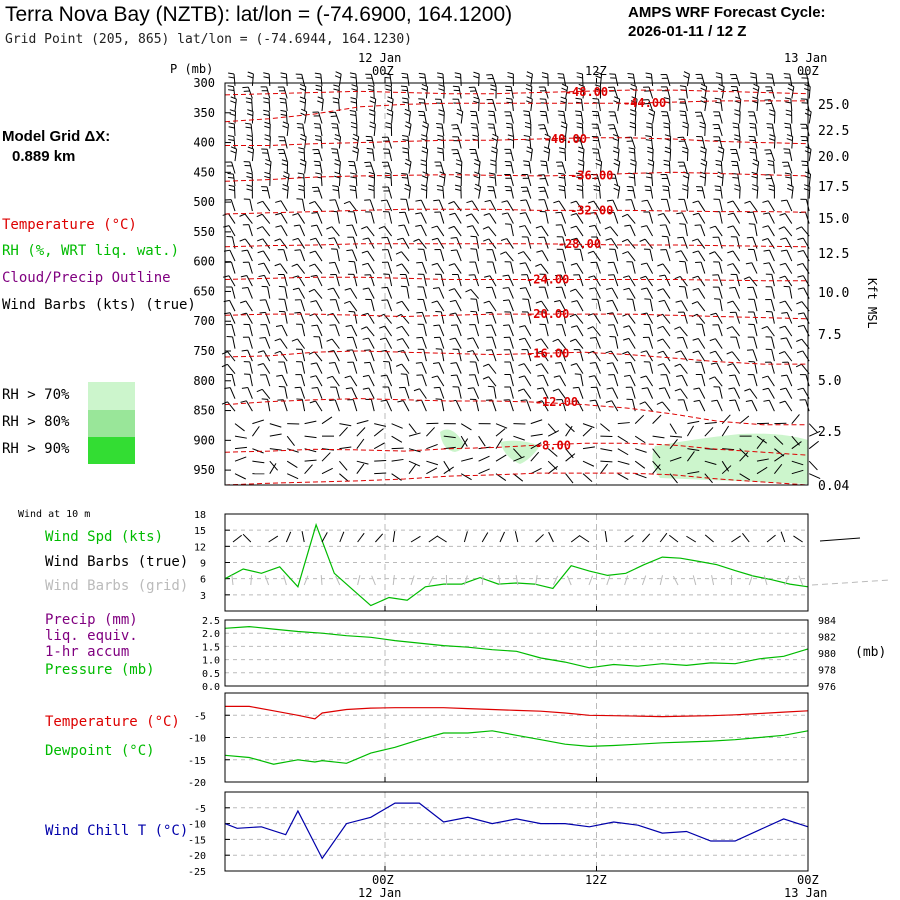  Describe the element at coordinates (520, 452) in the screenshot. I see `rh-area` at that location.